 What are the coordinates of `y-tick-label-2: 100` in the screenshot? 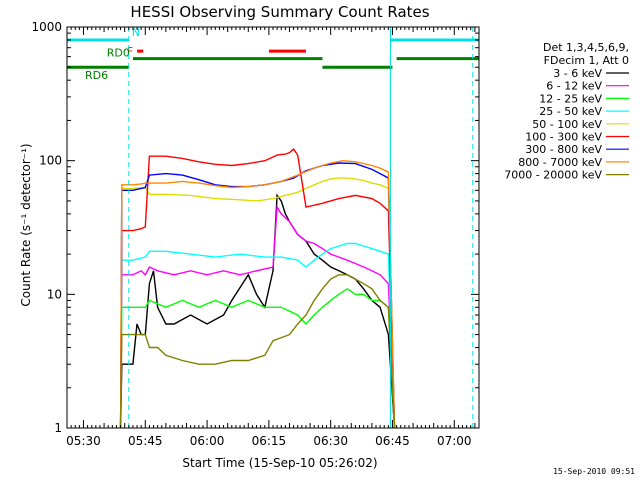 It's located at (50, 161).